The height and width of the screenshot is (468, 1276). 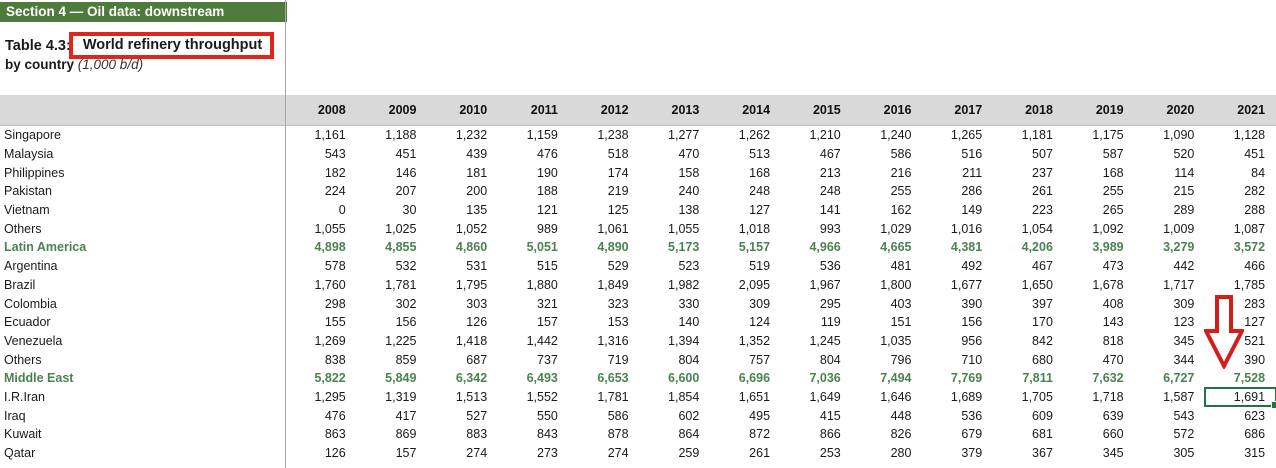 I want to click on table-cell: 323, so click(x=618, y=303).